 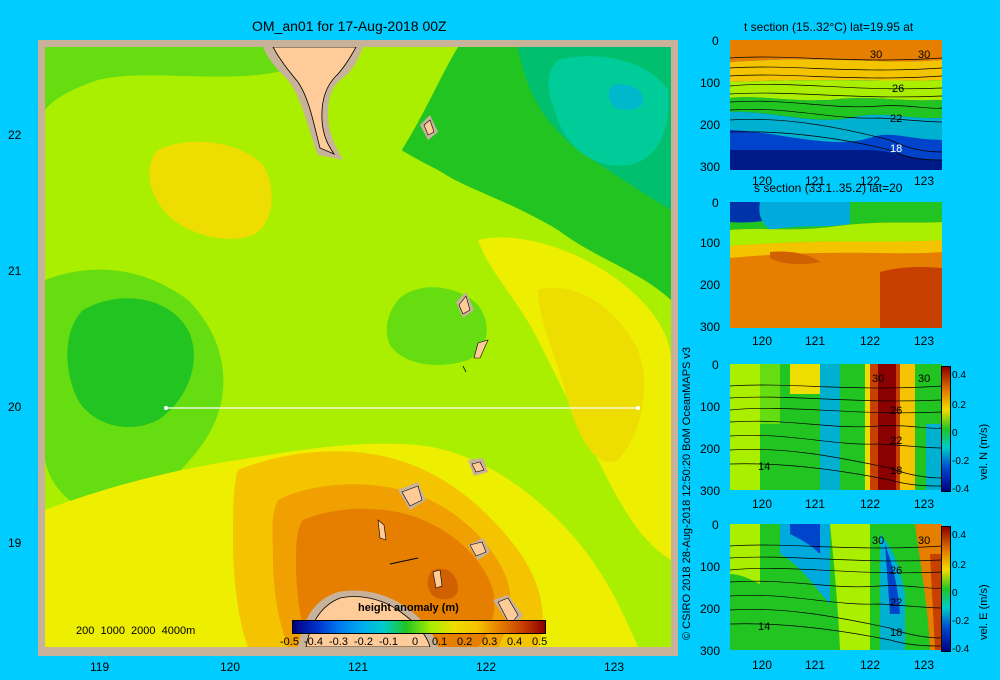 What do you see at coordinates (815, 665) in the screenshot?
I see `p4-xtick: 121` at bounding box center [815, 665].